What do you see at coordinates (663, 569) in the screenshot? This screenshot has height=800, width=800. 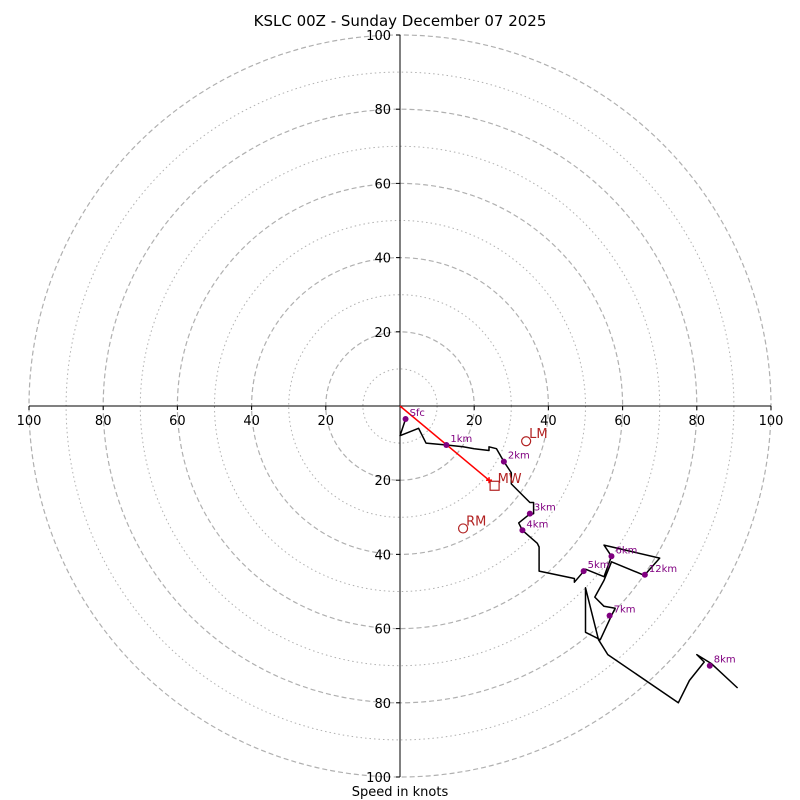 I see `height-marker-label: 12km` at bounding box center [663, 569].